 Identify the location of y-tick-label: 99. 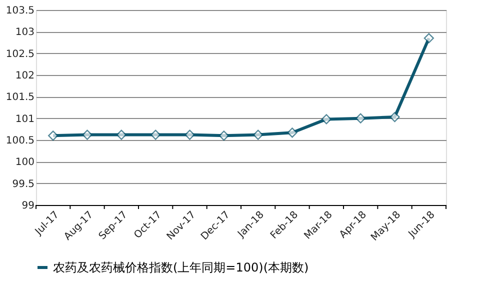
(28, 206).